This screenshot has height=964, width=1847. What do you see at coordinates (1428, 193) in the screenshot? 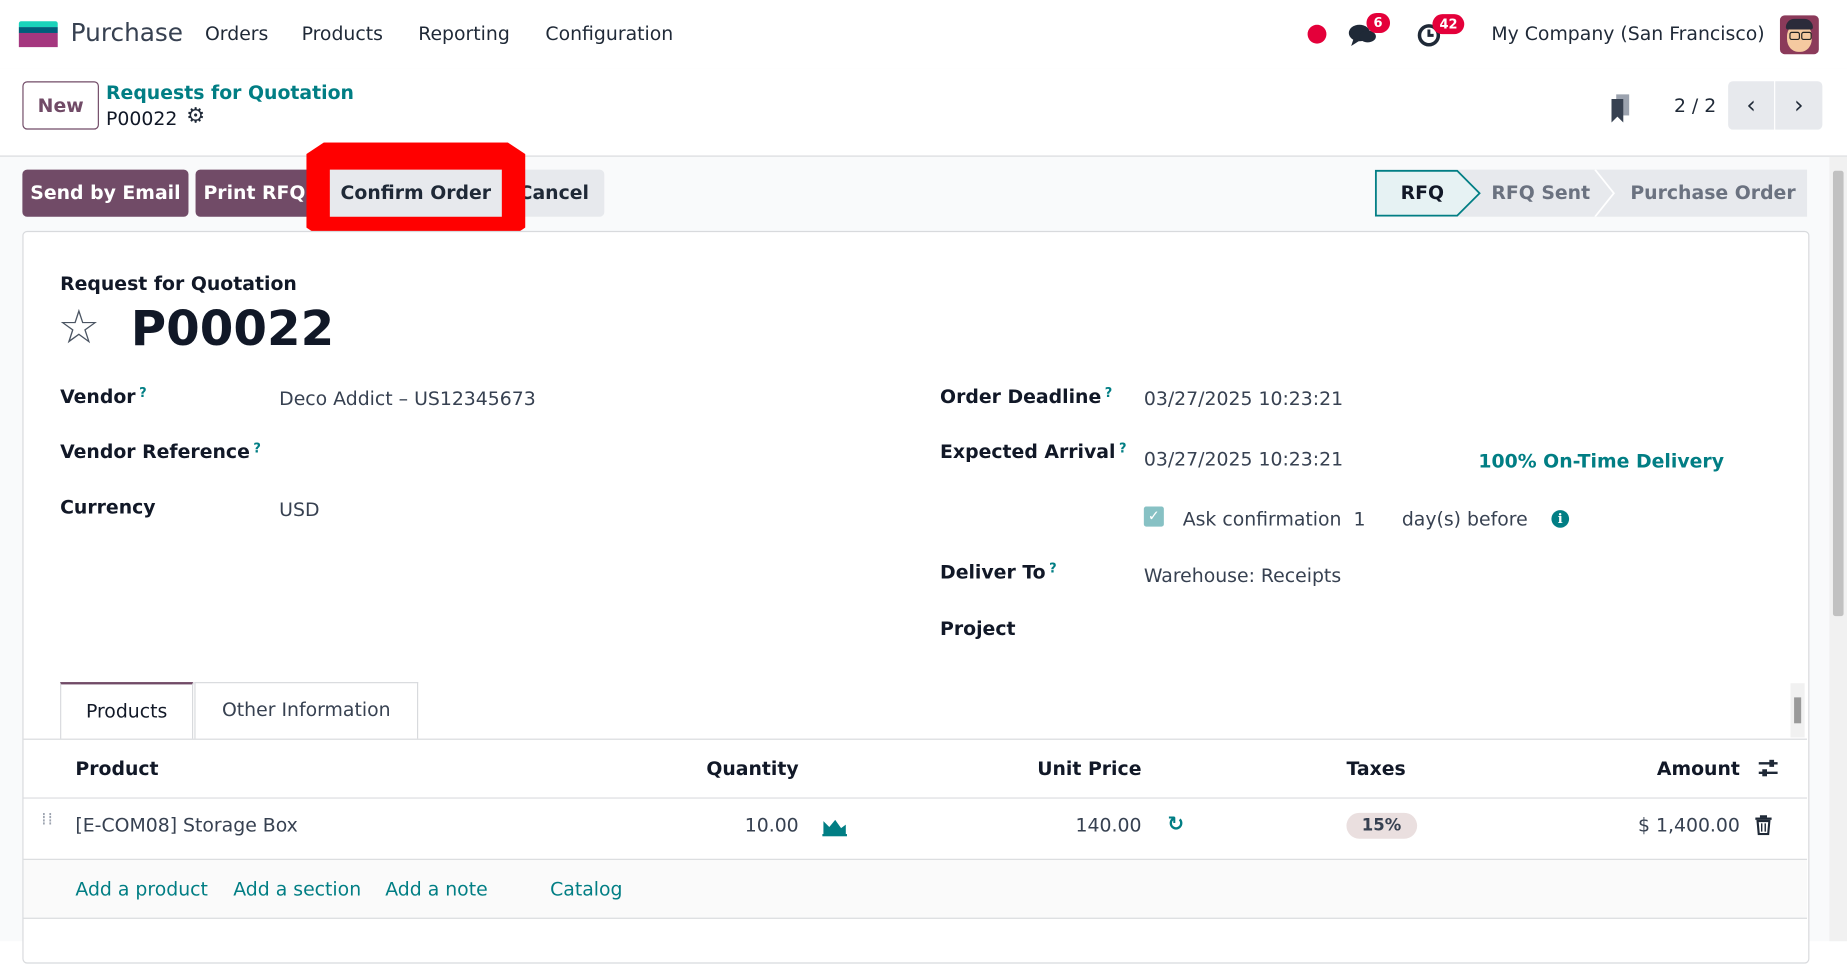
I see `status-step-rfq: RFQ` at bounding box center [1428, 193].